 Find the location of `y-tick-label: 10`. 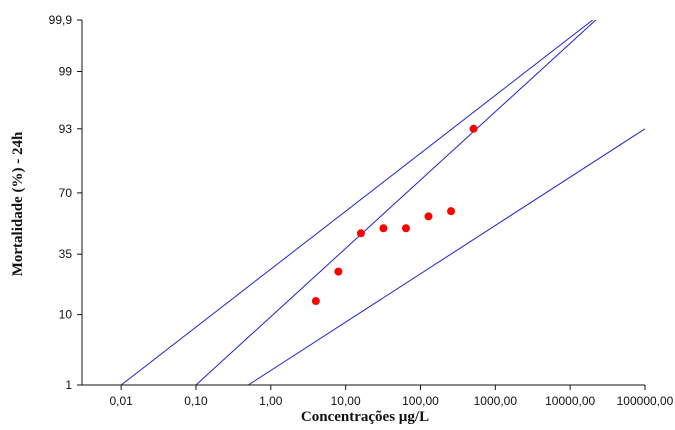

y-tick-label: 10 is located at coordinates (66, 315).